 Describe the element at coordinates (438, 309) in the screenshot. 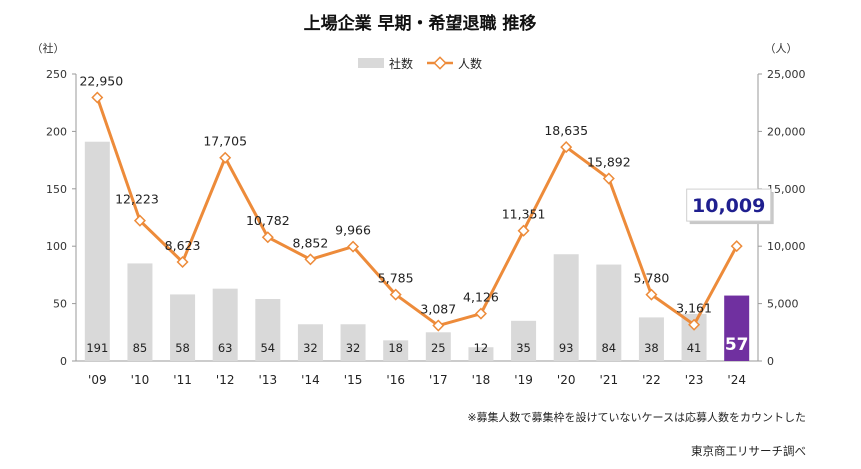

I see `line-value-label: 3,087` at that location.